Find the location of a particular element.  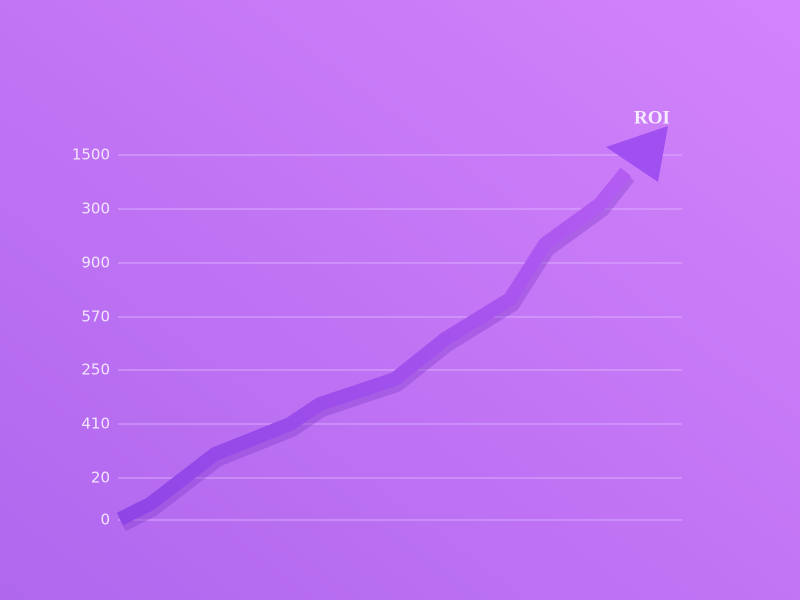

axis-label: 0 is located at coordinates (105, 520).